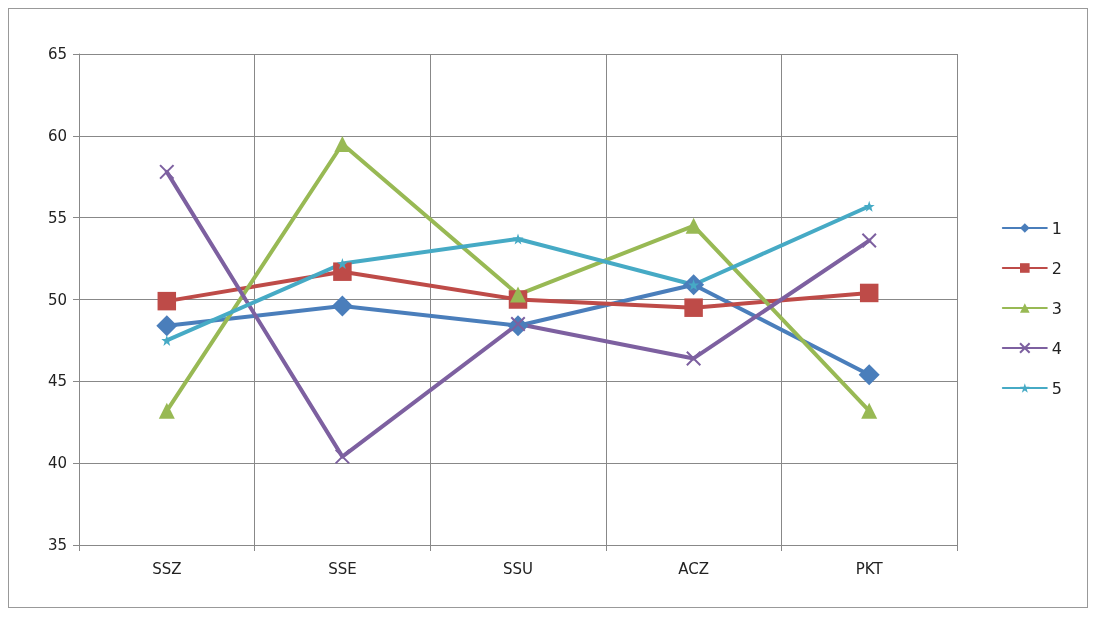 The image size is (1098, 617). Describe the element at coordinates (1057, 348) in the screenshot. I see `legend-label: 4` at that location.